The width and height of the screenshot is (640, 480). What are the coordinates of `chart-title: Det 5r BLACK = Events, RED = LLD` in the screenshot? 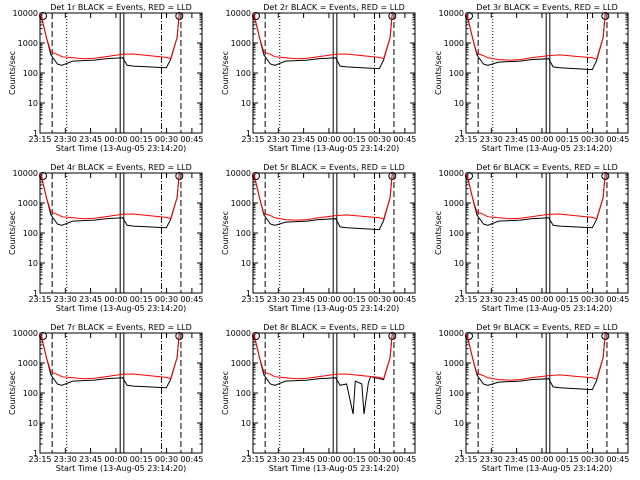 It's located at (334, 167).